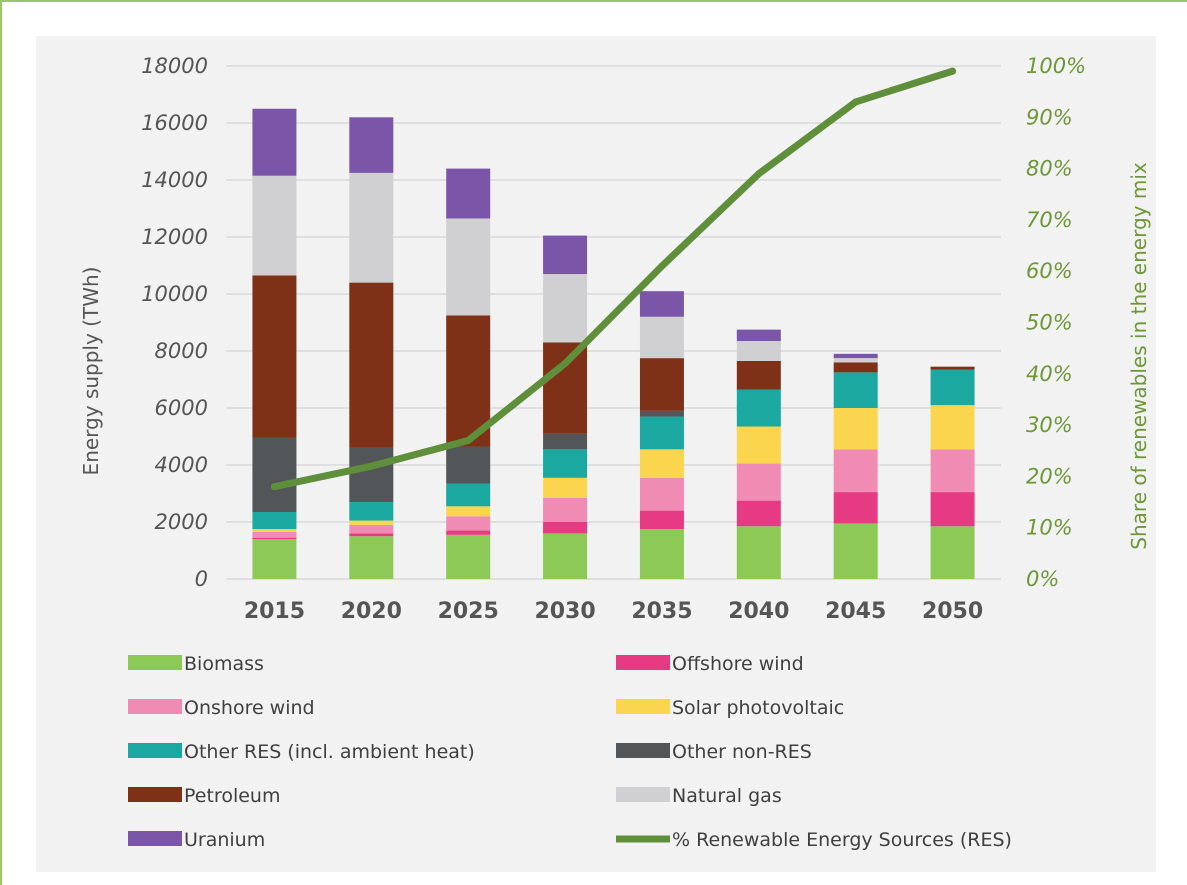  Describe the element at coordinates (758, 708) in the screenshot. I see `legend-label: Solar photovoltaic` at that location.